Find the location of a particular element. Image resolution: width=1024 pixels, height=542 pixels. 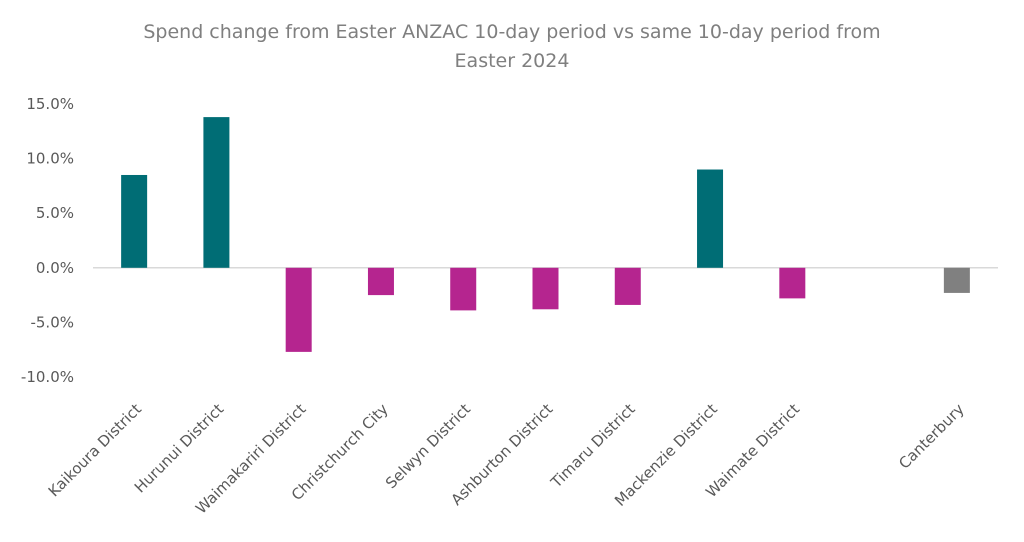

y-tick-label: 10.0% is located at coordinates (50, 159).